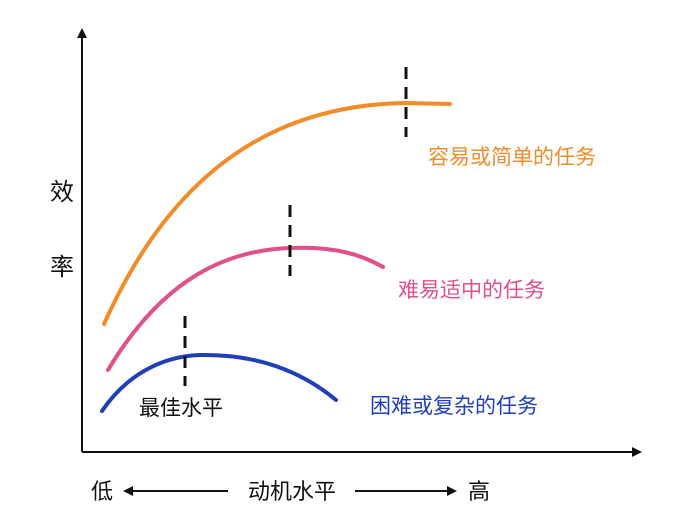  I want to click on curve-medium-task, so click(245, 308).